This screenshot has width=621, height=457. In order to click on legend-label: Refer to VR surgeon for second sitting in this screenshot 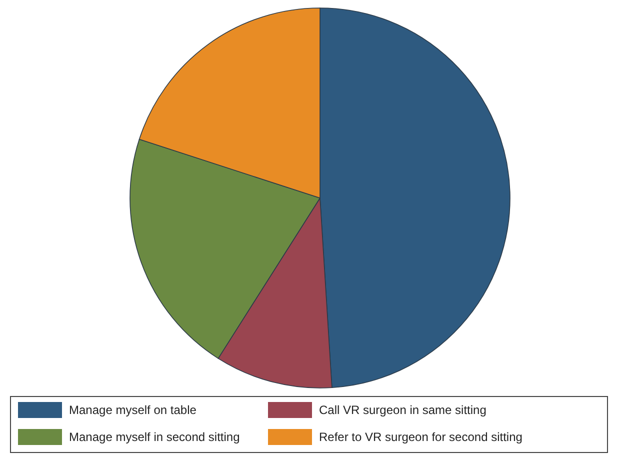, I will do `click(420, 437)`.